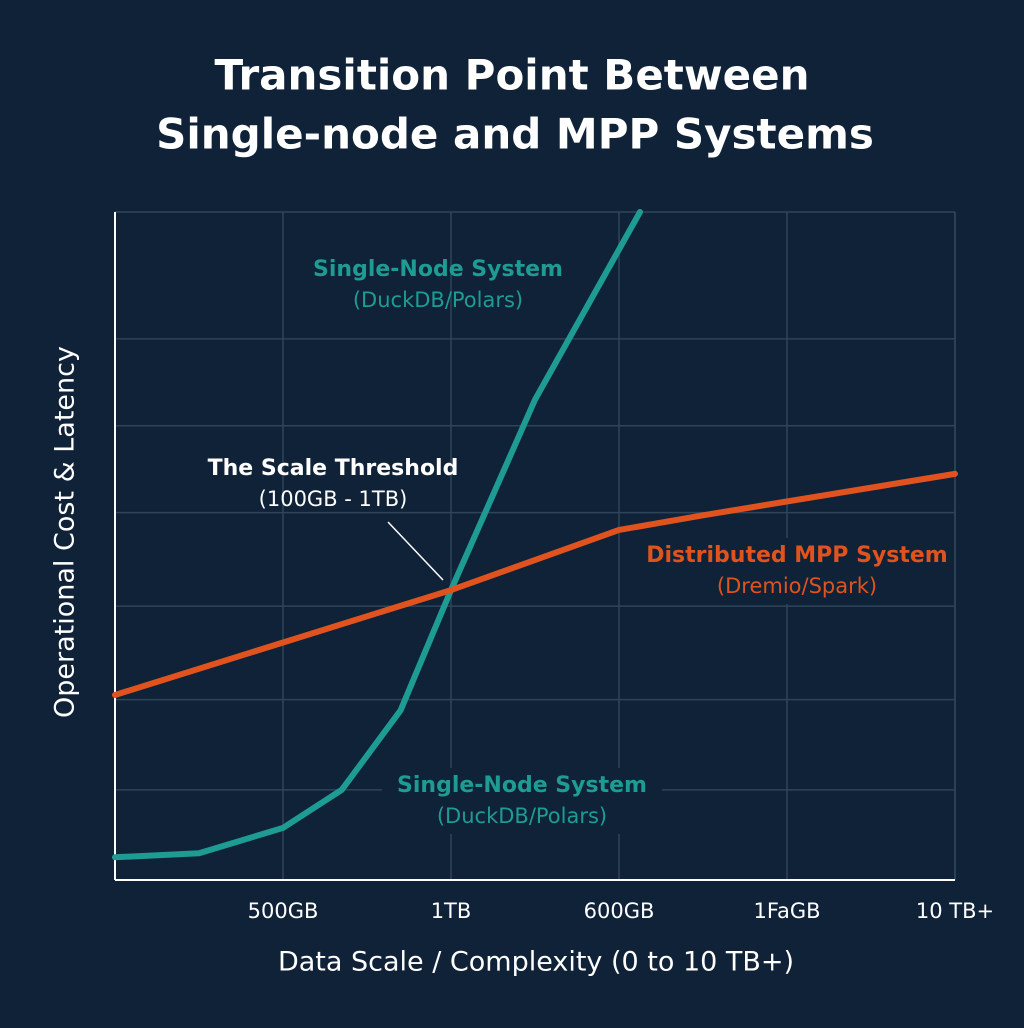 The height and width of the screenshot is (1028, 1024). What do you see at coordinates (536, 962) in the screenshot?
I see `x-axis-label: Data Scale / Complexity (0 to 10 TB+)` at bounding box center [536, 962].